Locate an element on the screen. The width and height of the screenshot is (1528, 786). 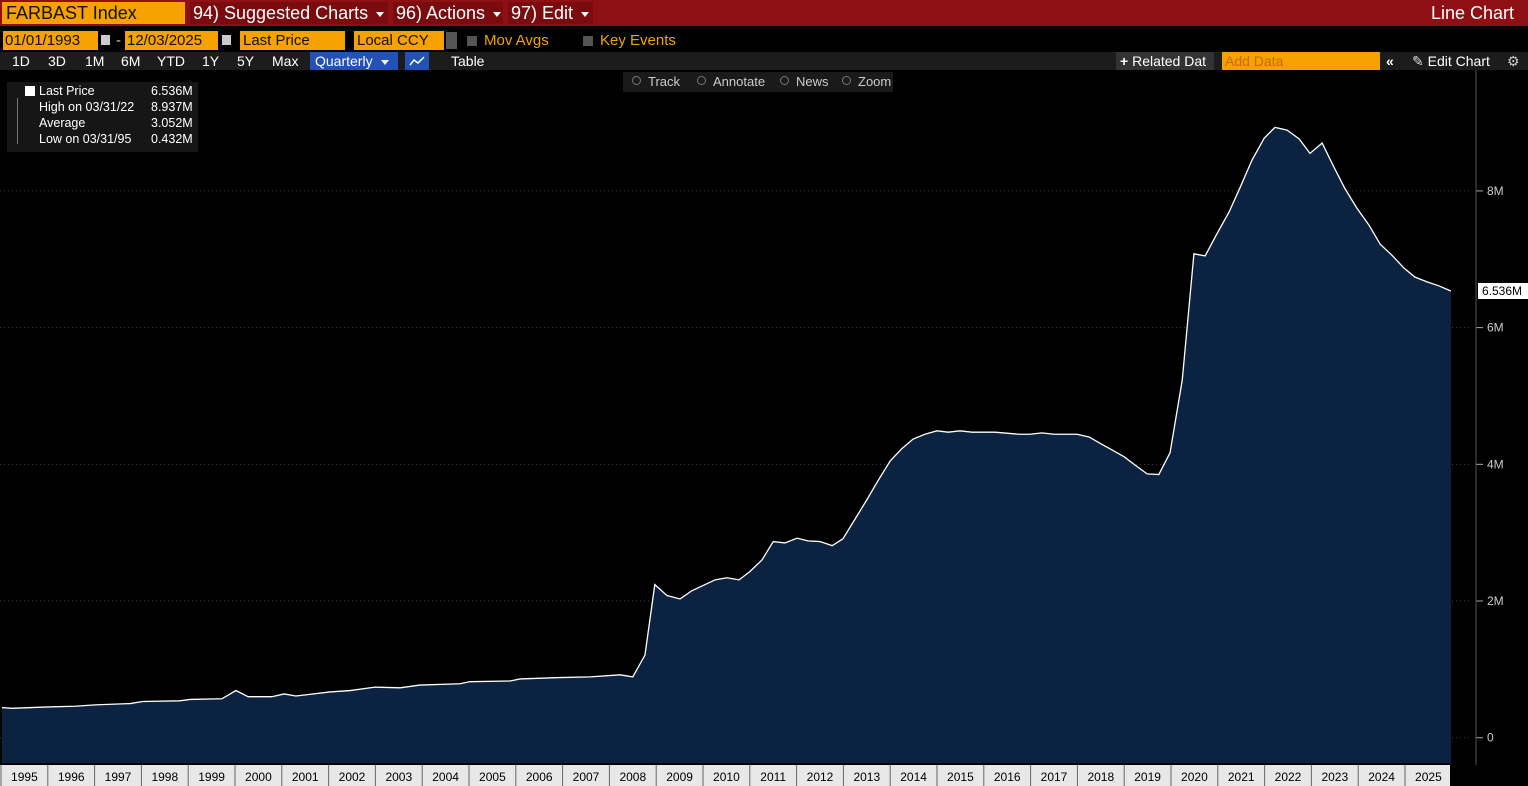
menu-label: 97) Edit is located at coordinates (542, 13).